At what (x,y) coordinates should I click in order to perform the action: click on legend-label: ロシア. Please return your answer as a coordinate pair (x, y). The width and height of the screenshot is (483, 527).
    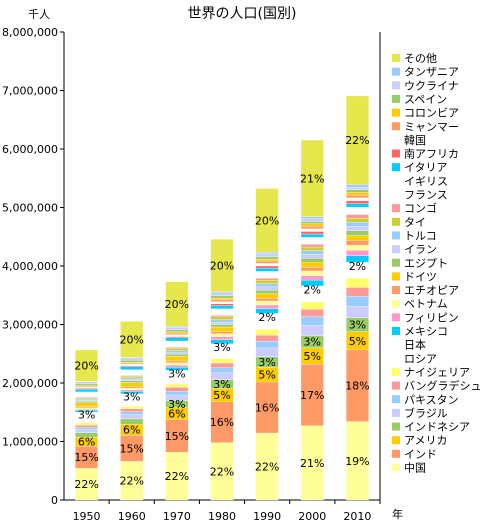
    Looking at the image, I should click on (420, 358).